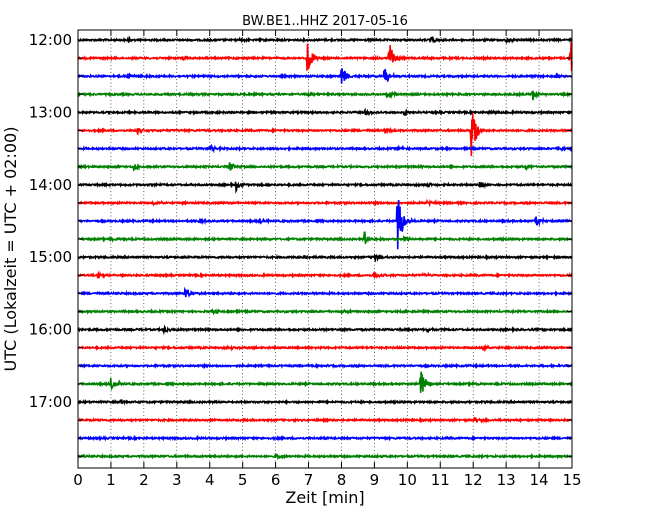 This screenshot has height=520, width=650. Describe the element at coordinates (325, 21) in the screenshot. I see `chart-title: BW.BE1..HHZ 2017-05-16` at that location.